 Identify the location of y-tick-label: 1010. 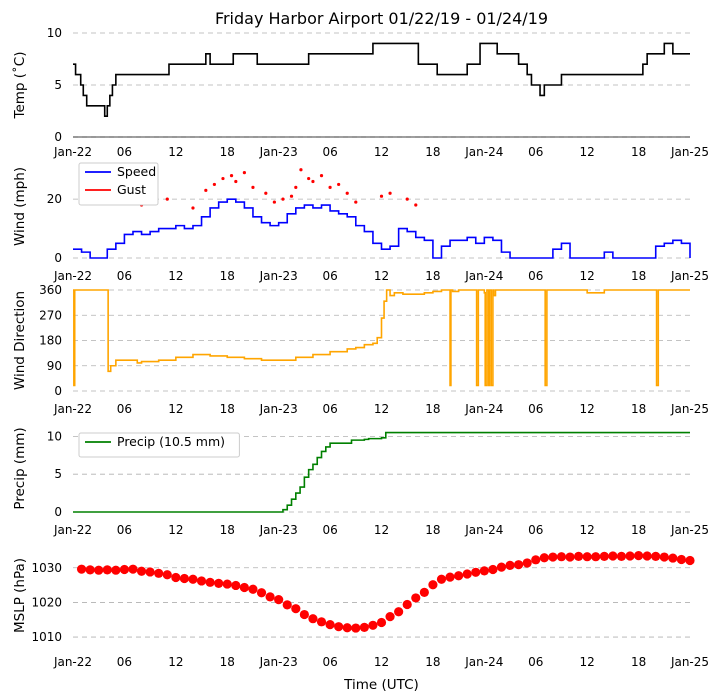
(46, 637).